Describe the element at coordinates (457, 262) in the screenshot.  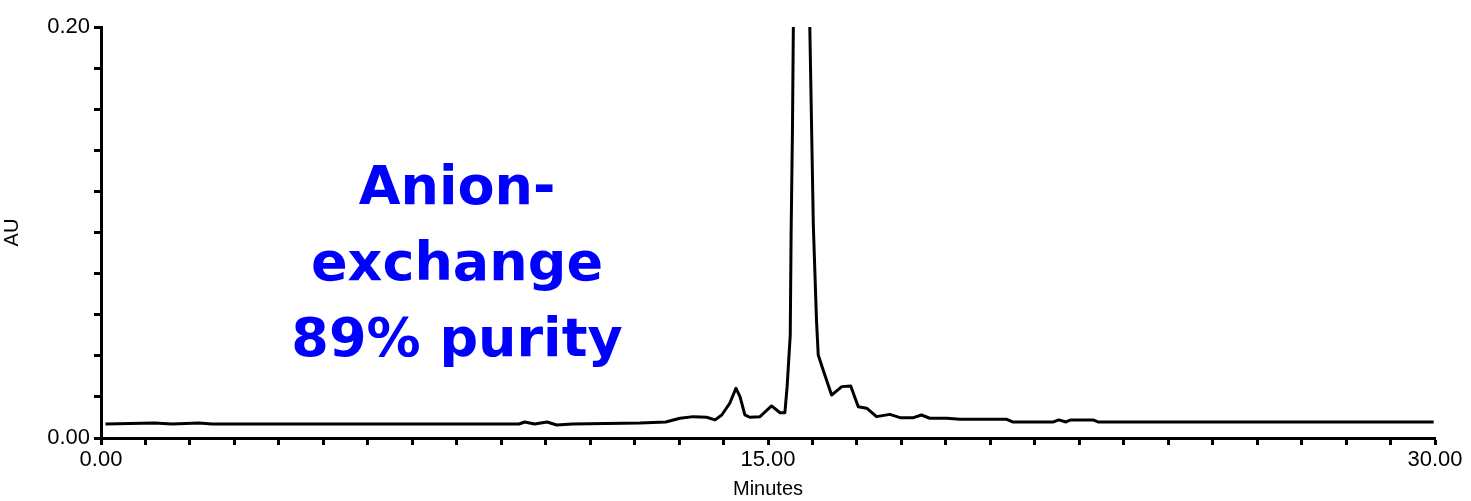
I see `annotation: Anion- exchange 89% purity` at that location.